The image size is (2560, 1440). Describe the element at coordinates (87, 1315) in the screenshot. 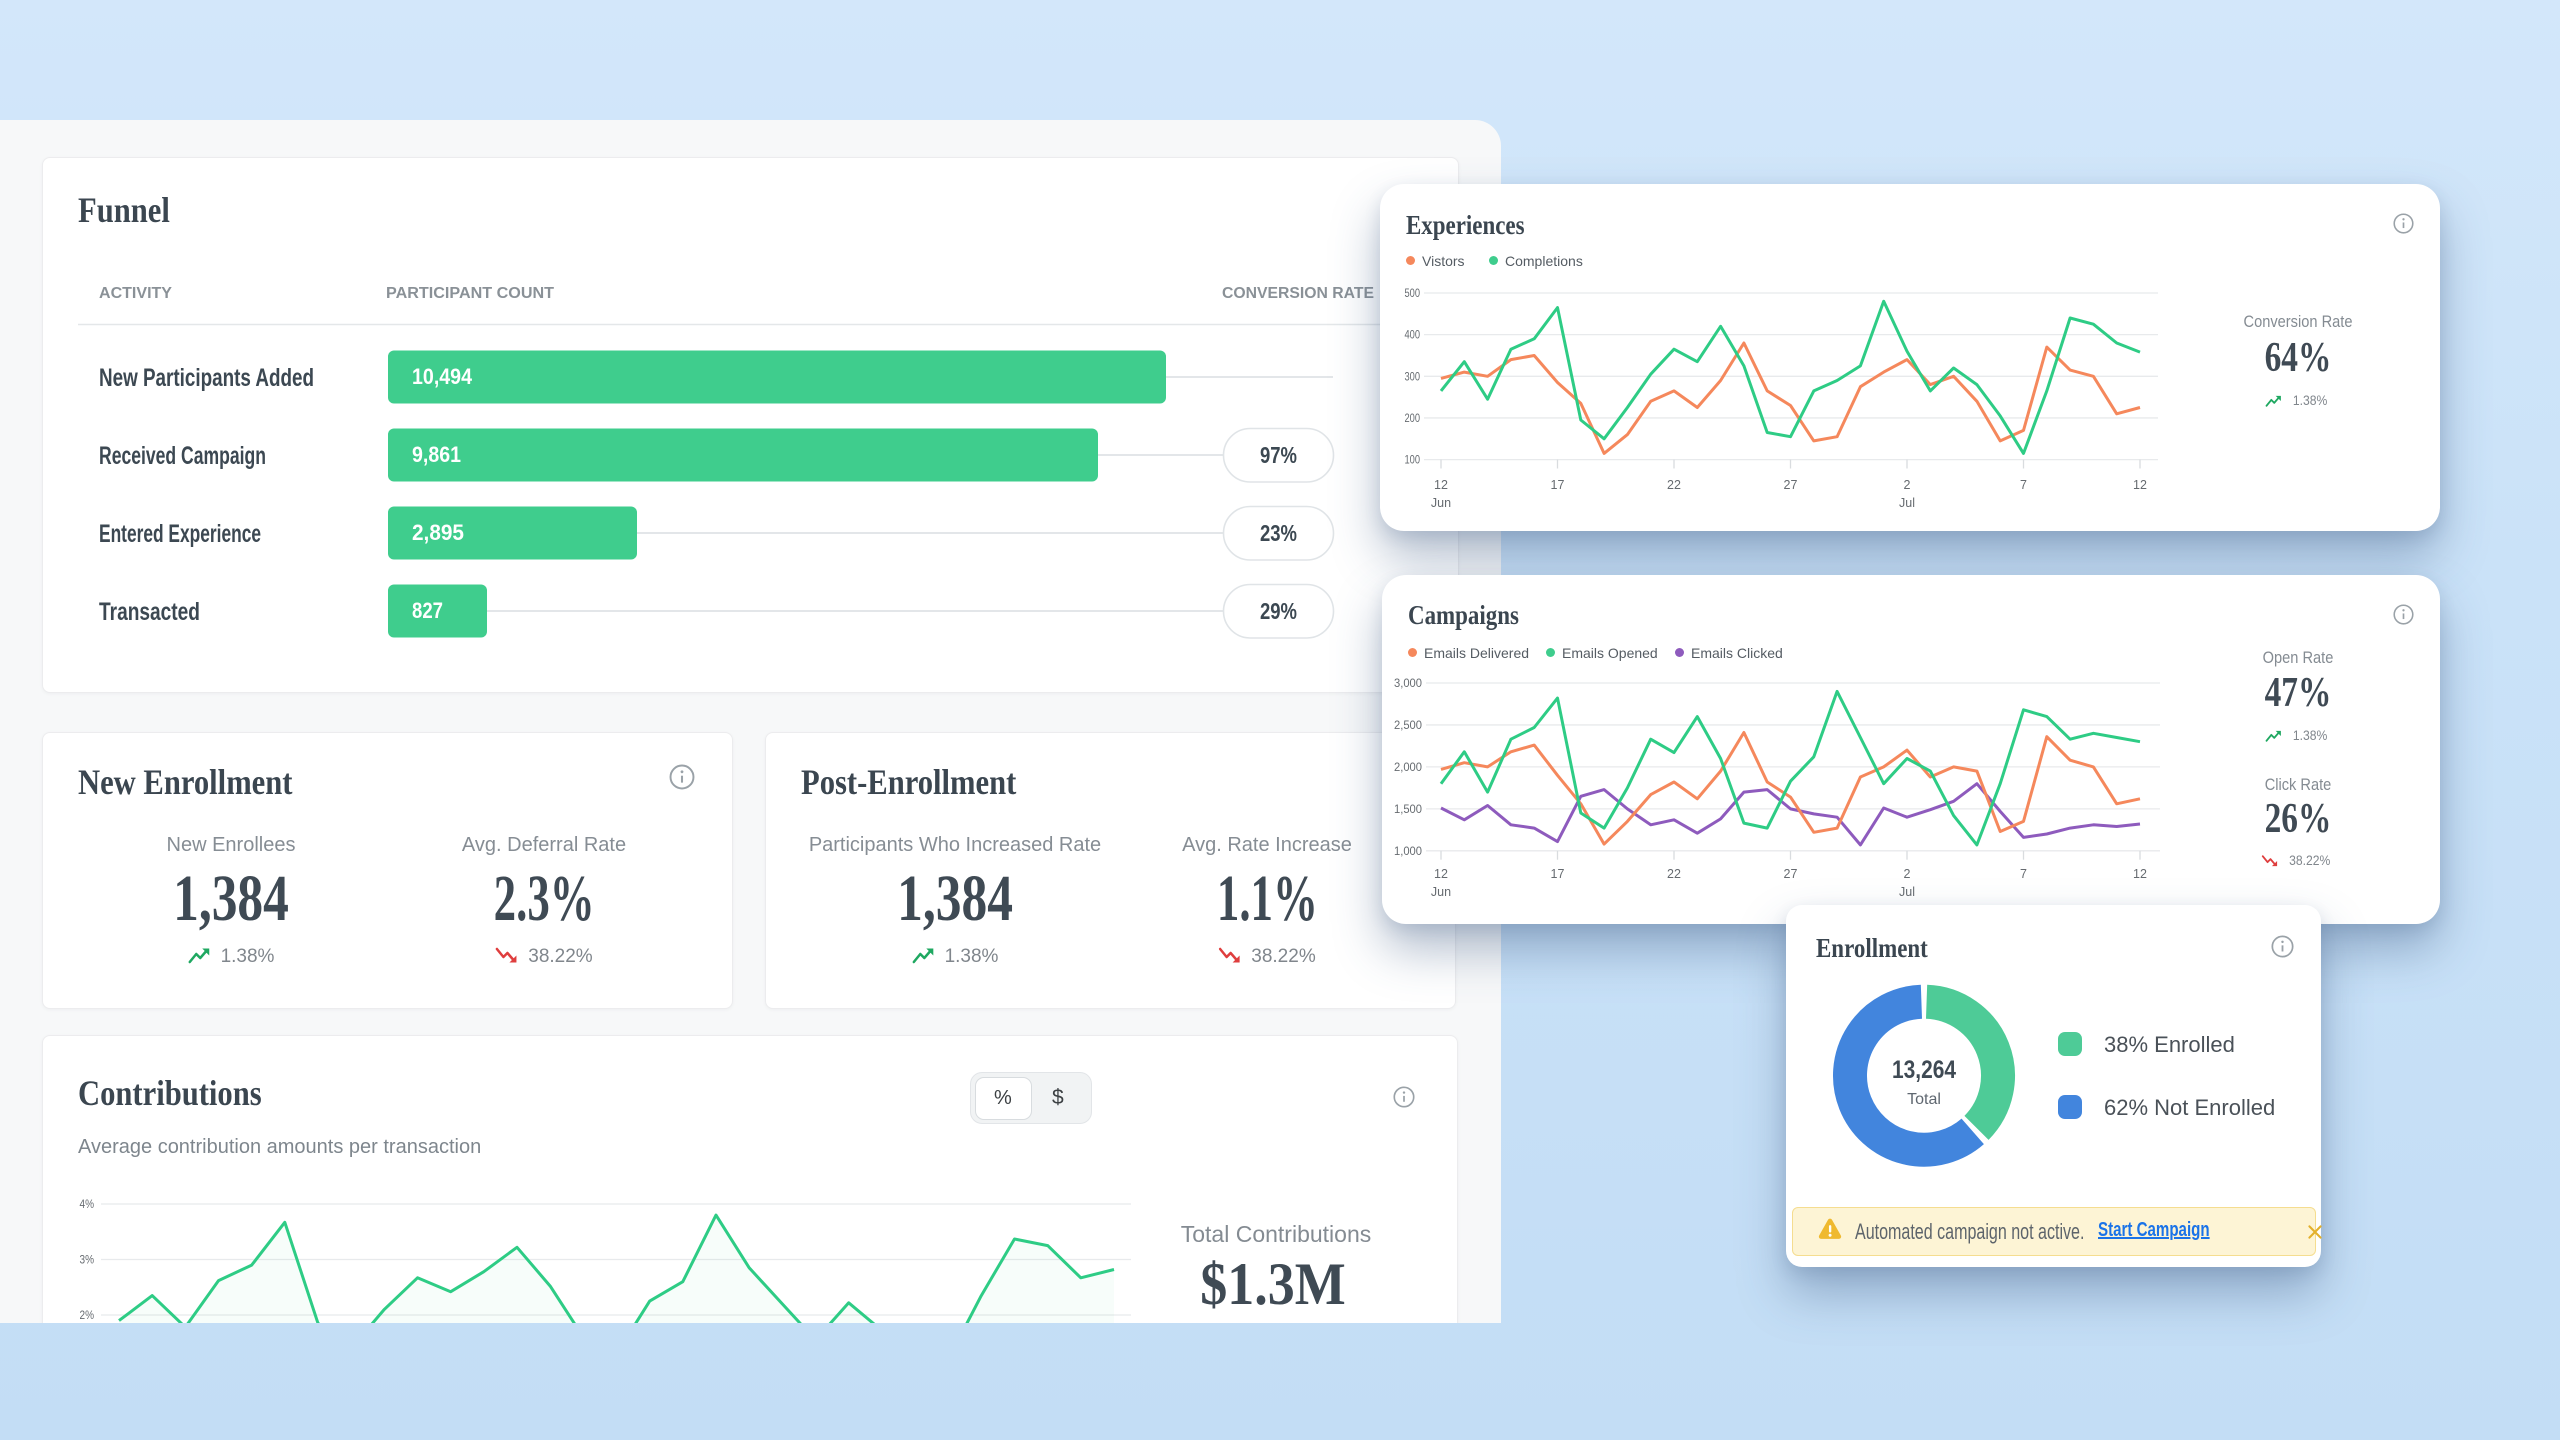

I see `svg-text: 2%` at that location.